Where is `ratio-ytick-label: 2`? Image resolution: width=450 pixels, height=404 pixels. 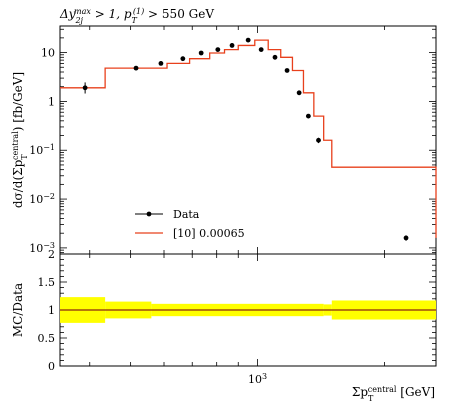 ratio-ytick-label: 2 is located at coordinates (51, 254).